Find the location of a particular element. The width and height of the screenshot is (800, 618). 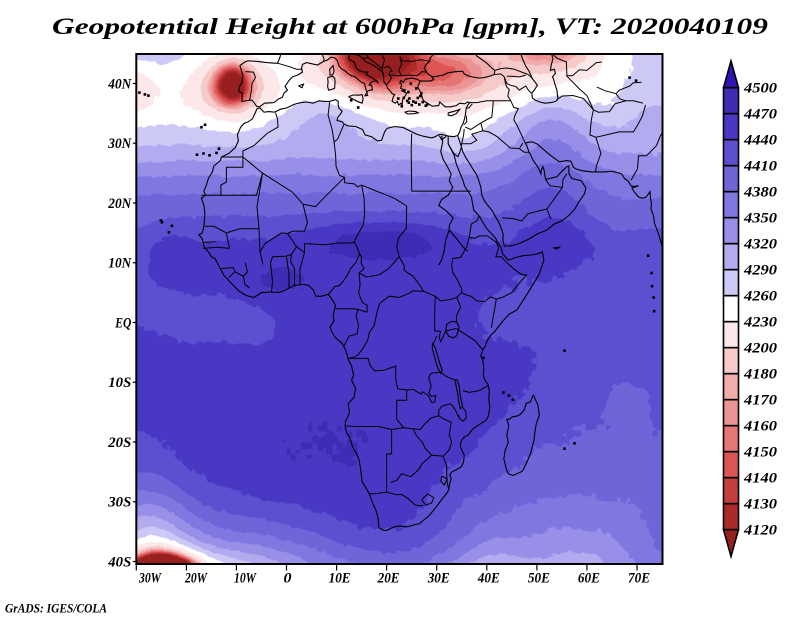

svg-text: 4470 is located at coordinates (760, 115).